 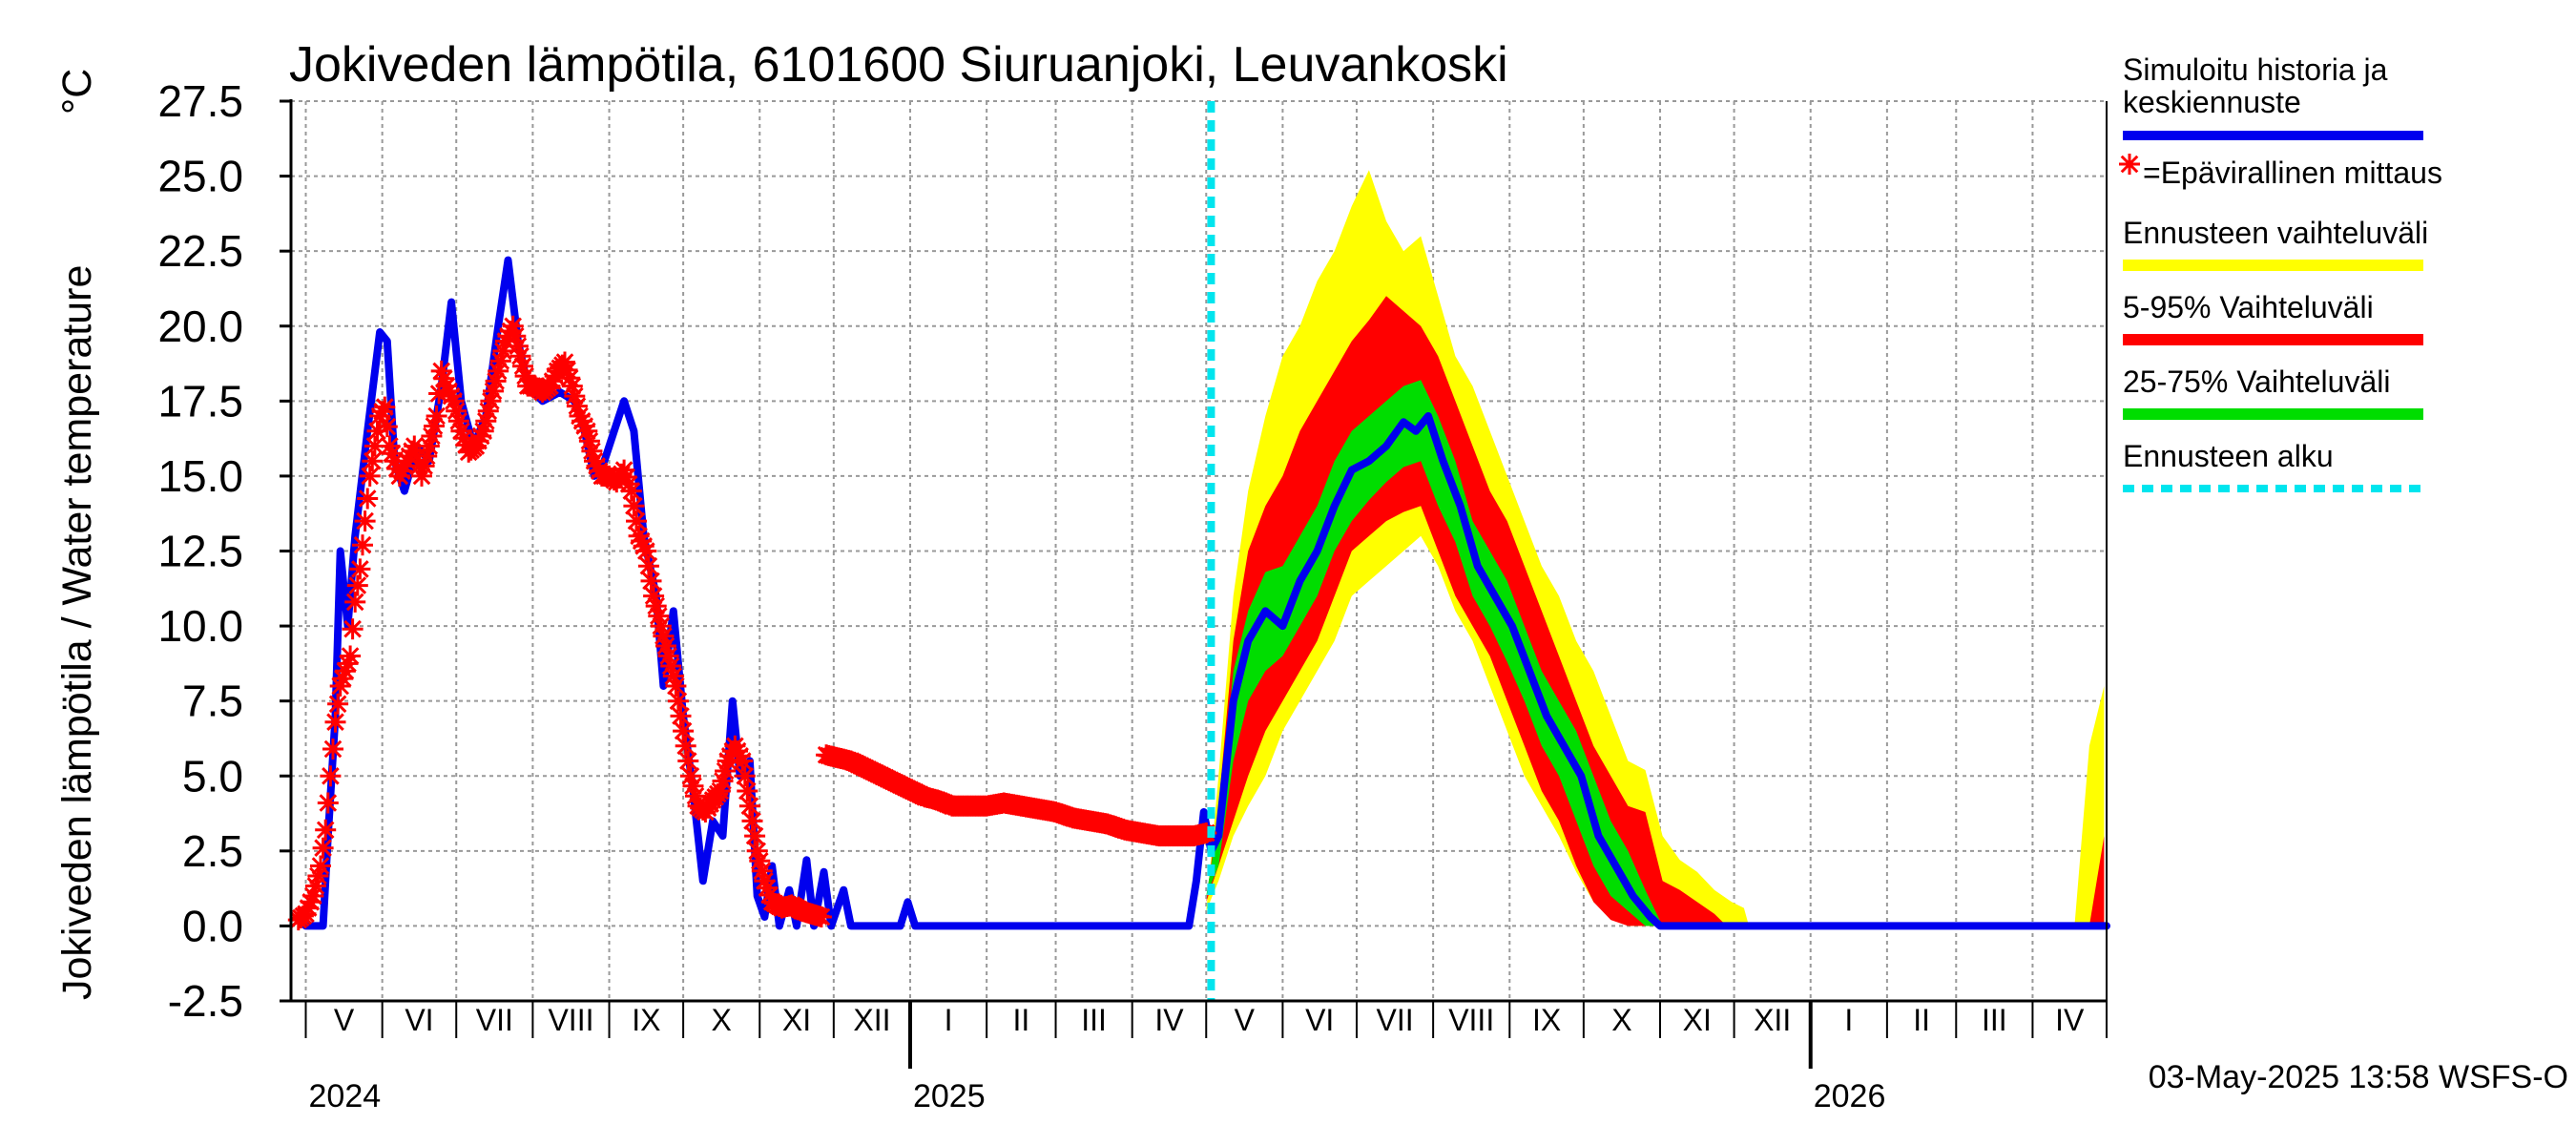 What do you see at coordinates (2292, 173) in the screenshot?
I see `legend-measurement-label: =Epävirallinen mittaus` at bounding box center [2292, 173].